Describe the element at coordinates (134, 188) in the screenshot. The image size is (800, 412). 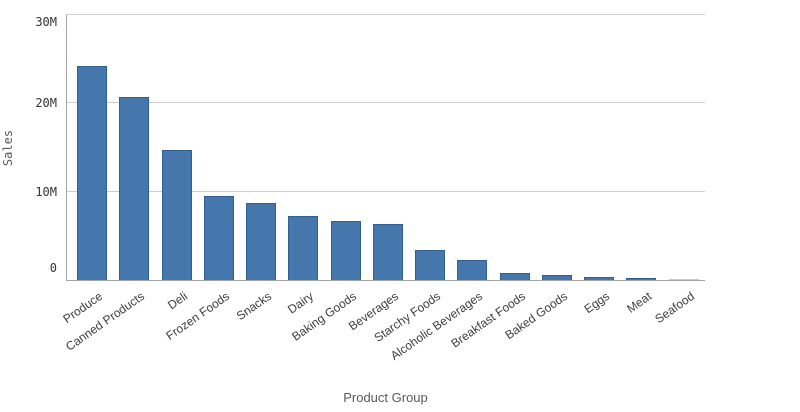
I see `bar-canned-products` at that location.